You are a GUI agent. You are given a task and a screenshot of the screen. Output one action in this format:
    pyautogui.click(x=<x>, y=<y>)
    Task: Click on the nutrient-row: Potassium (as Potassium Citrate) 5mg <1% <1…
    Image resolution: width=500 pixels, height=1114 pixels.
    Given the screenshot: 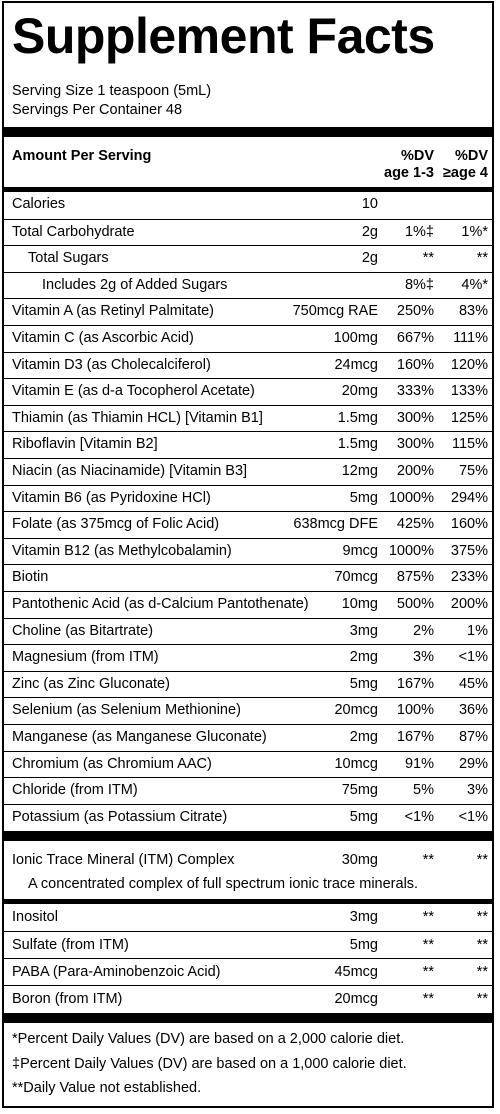 What is the action you would take?
    pyautogui.click(x=248, y=817)
    